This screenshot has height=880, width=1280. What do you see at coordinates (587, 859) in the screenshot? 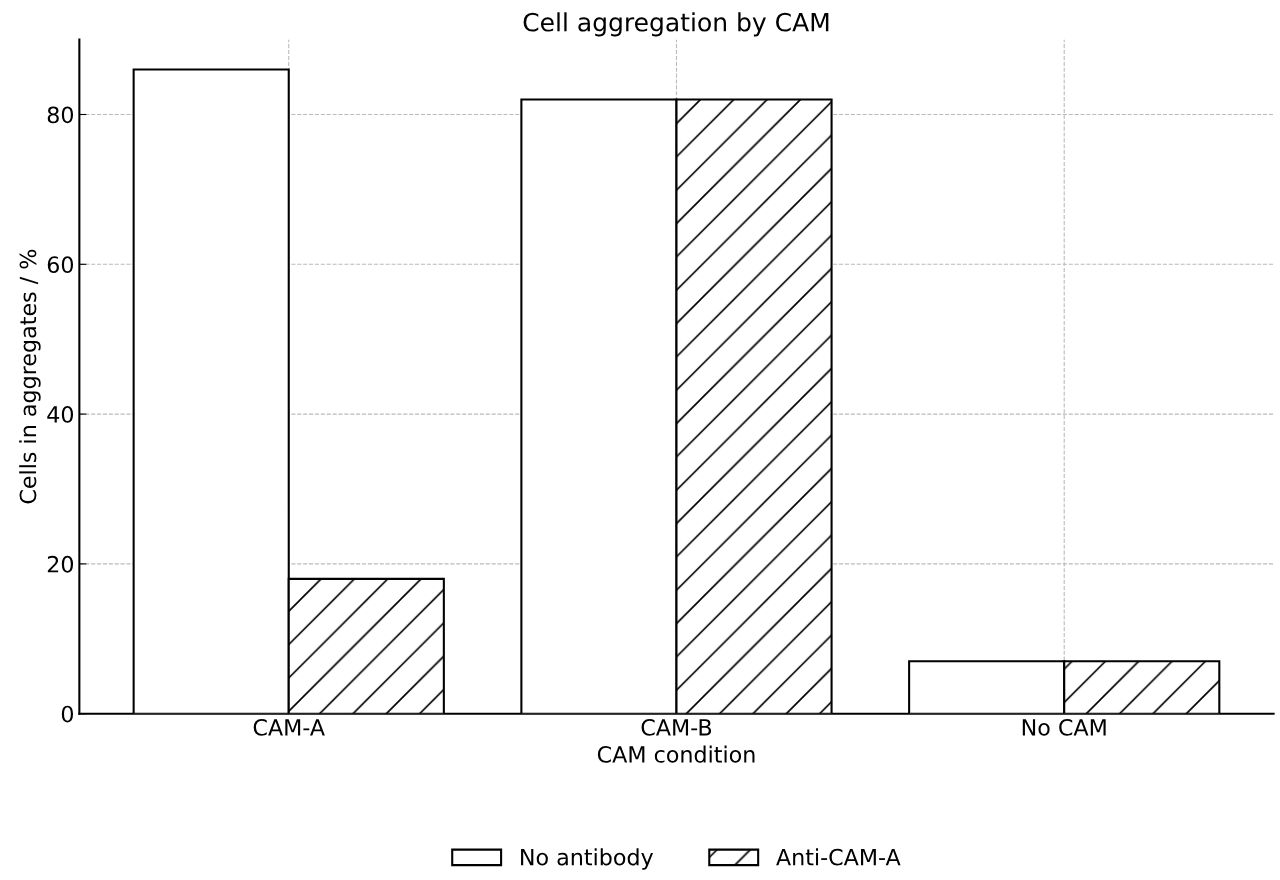
I see `legend-label: No antibody` at bounding box center [587, 859].